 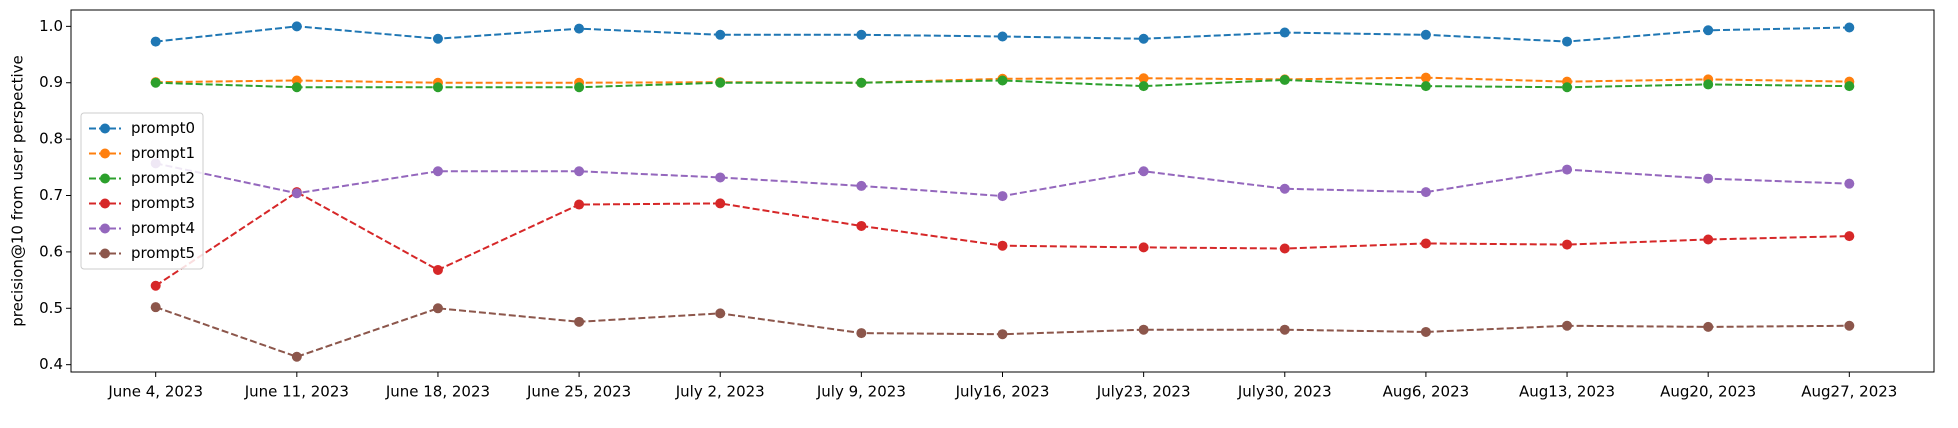 I want to click on legend-label: prompt5, so click(x=163, y=253).